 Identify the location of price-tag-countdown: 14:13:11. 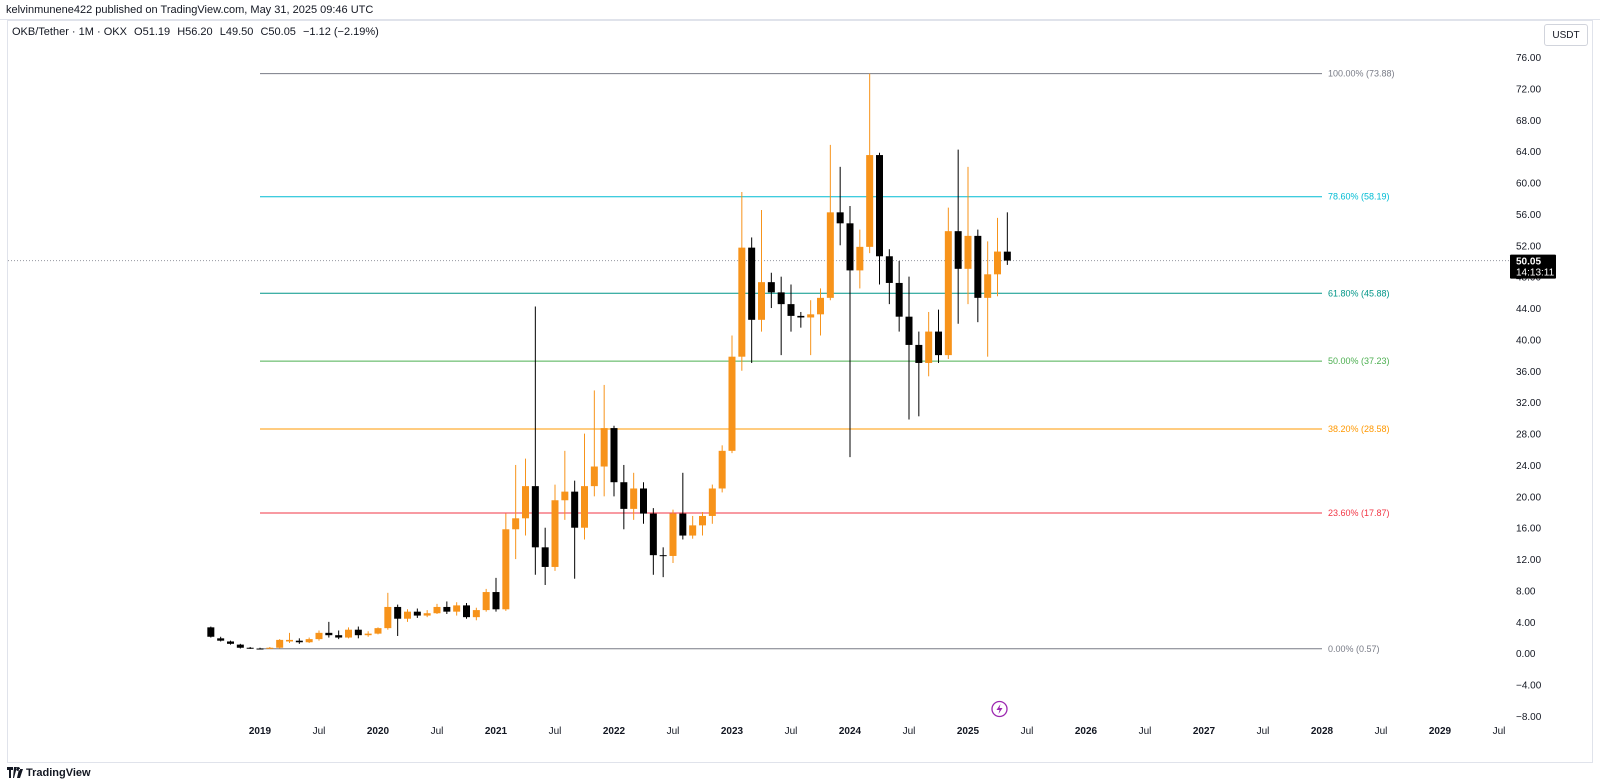
(1535, 273).